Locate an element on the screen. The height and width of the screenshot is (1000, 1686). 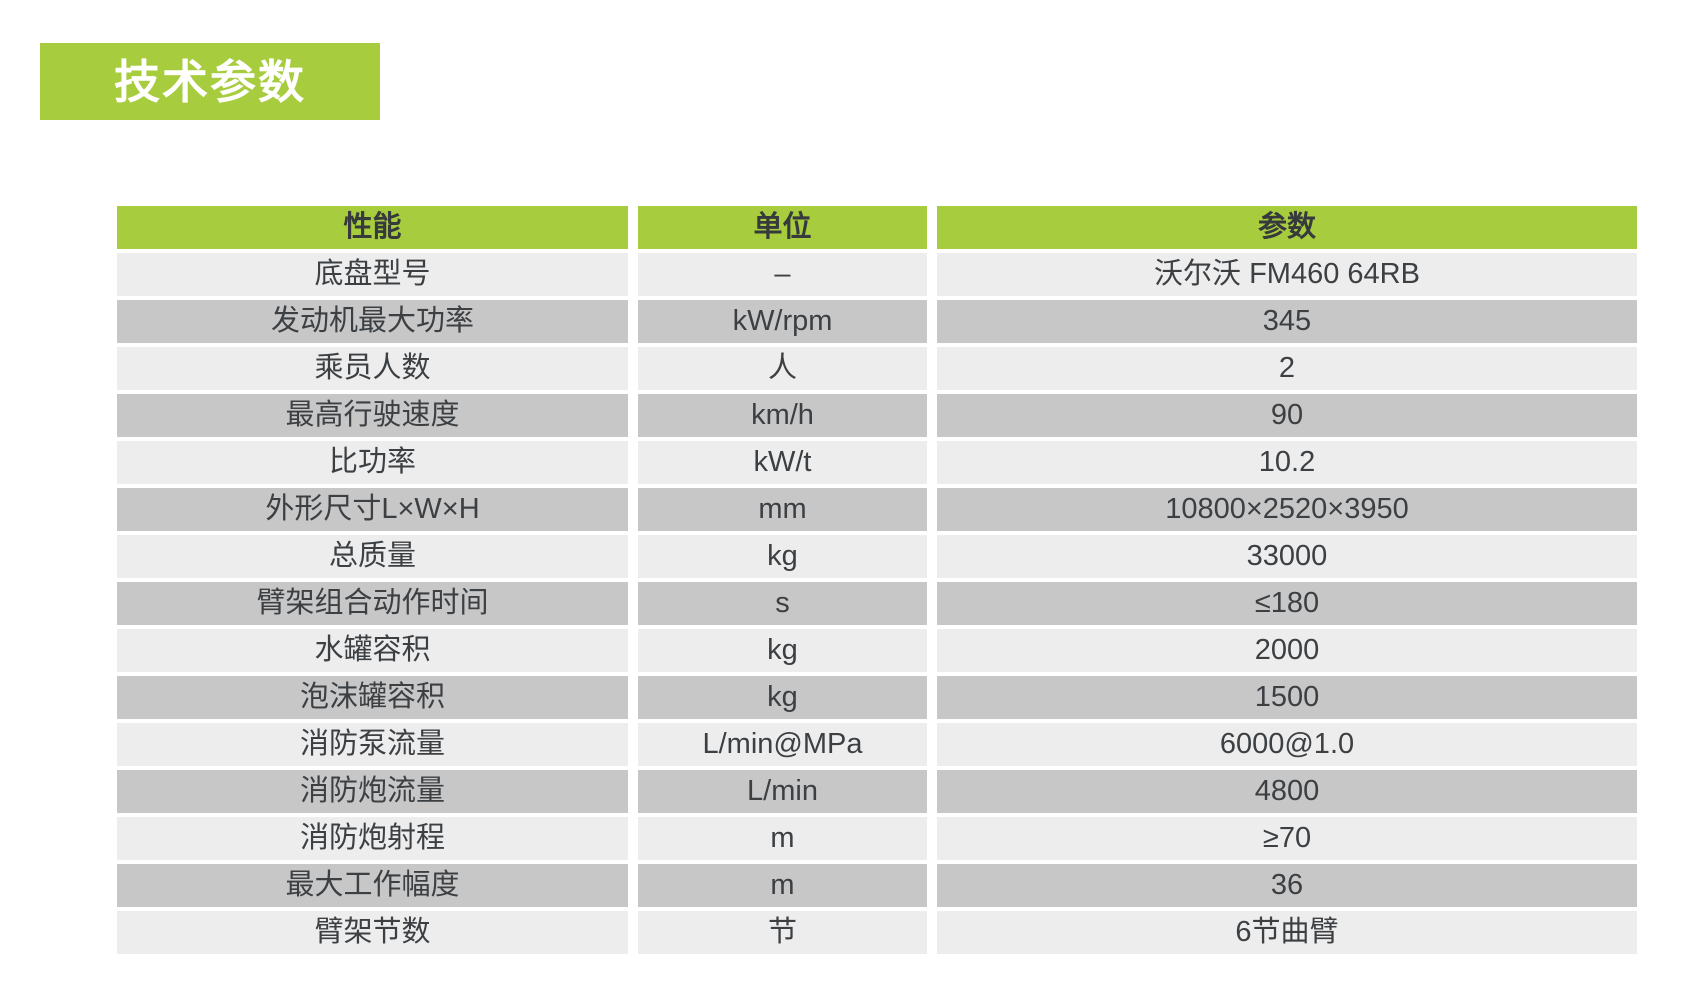
table-row: 乘员人数 人 2 is located at coordinates (877, 368).